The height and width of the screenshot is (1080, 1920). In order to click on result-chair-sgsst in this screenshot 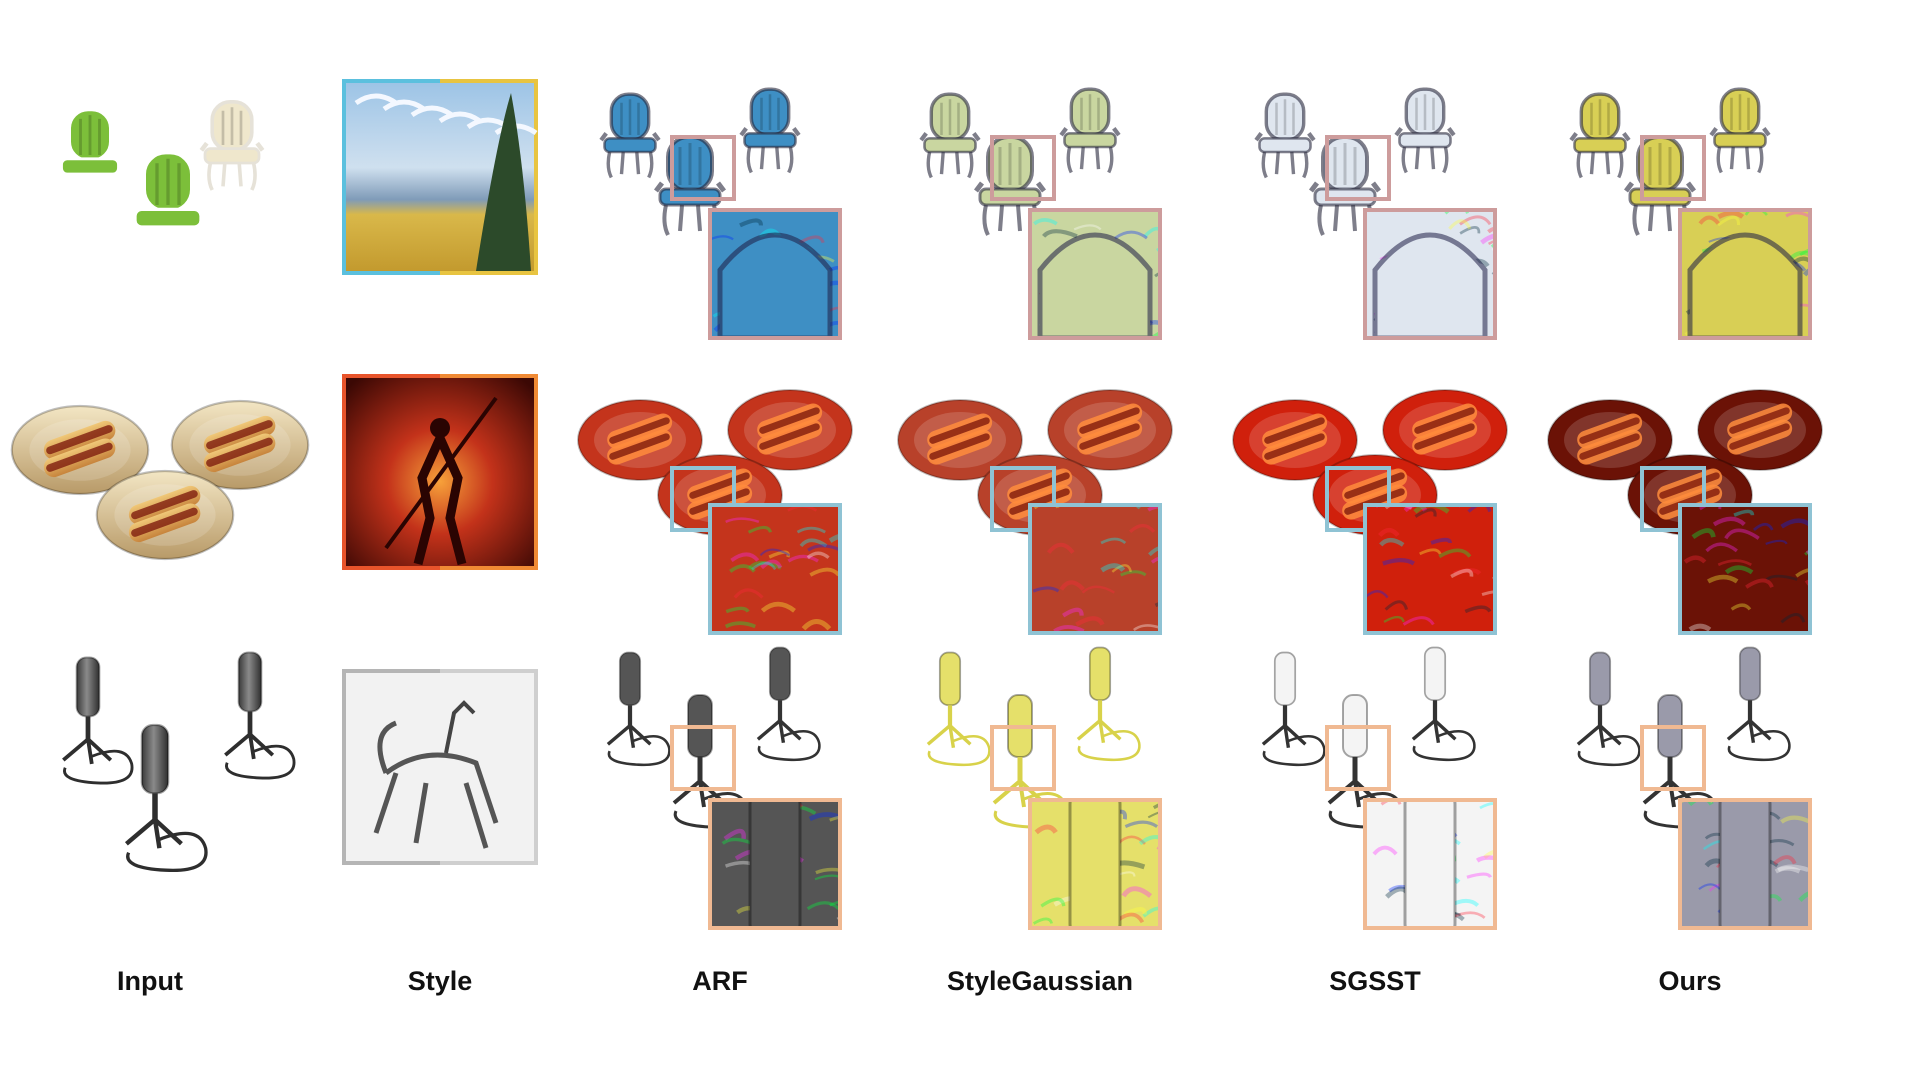, I will do `click(1375, 213)`.